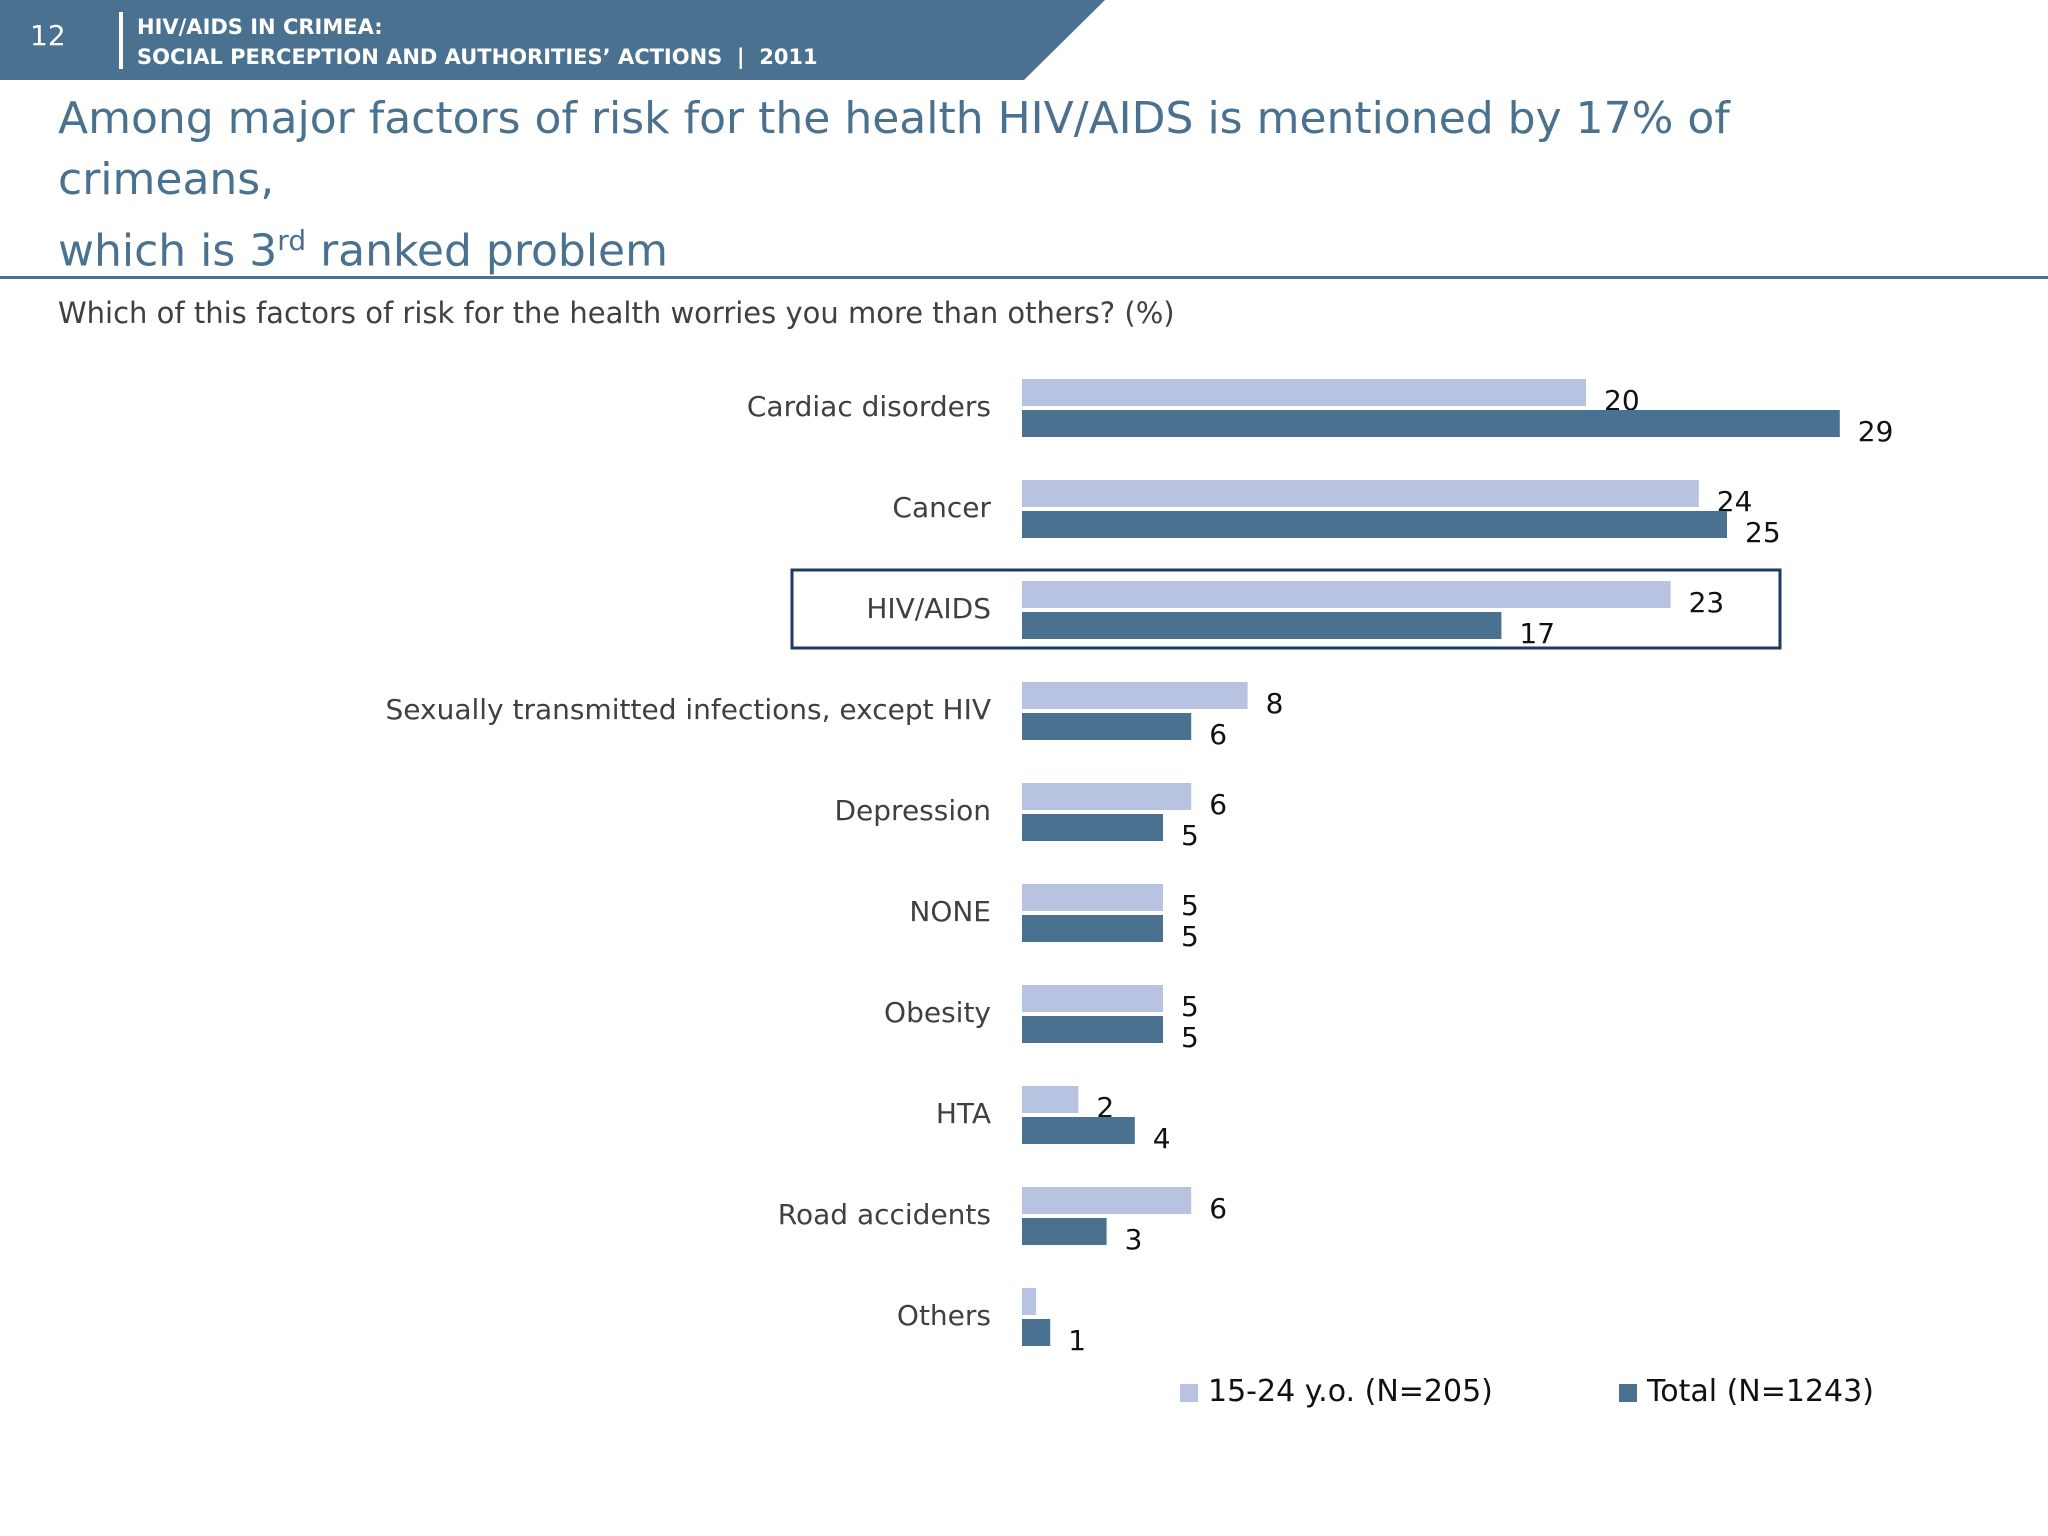  What do you see at coordinates (1628, 1393) in the screenshot?
I see `legend-swatch-total` at bounding box center [1628, 1393].